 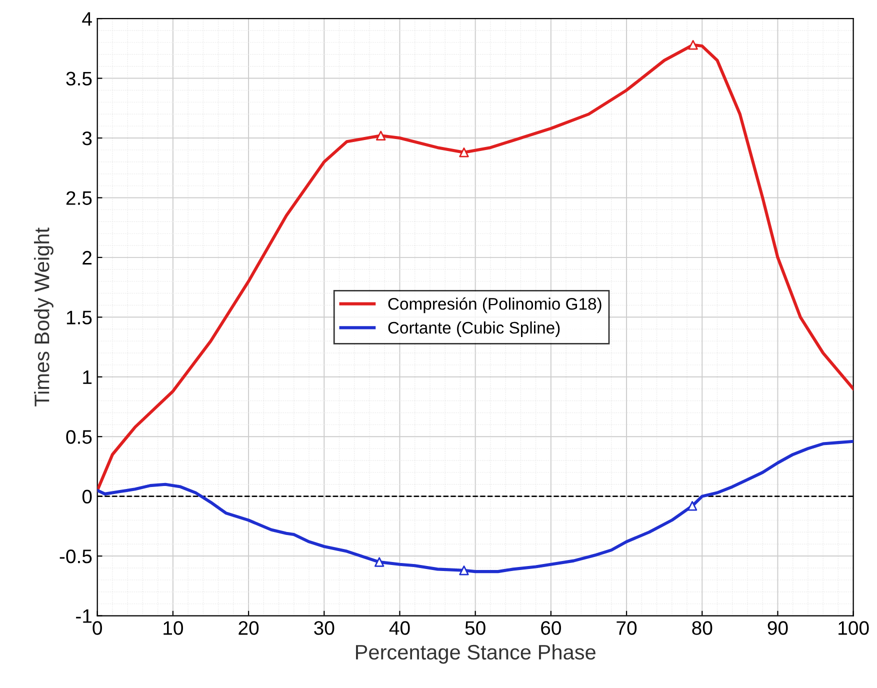 I want to click on y-tick-label: 1.5, so click(x=79, y=317).